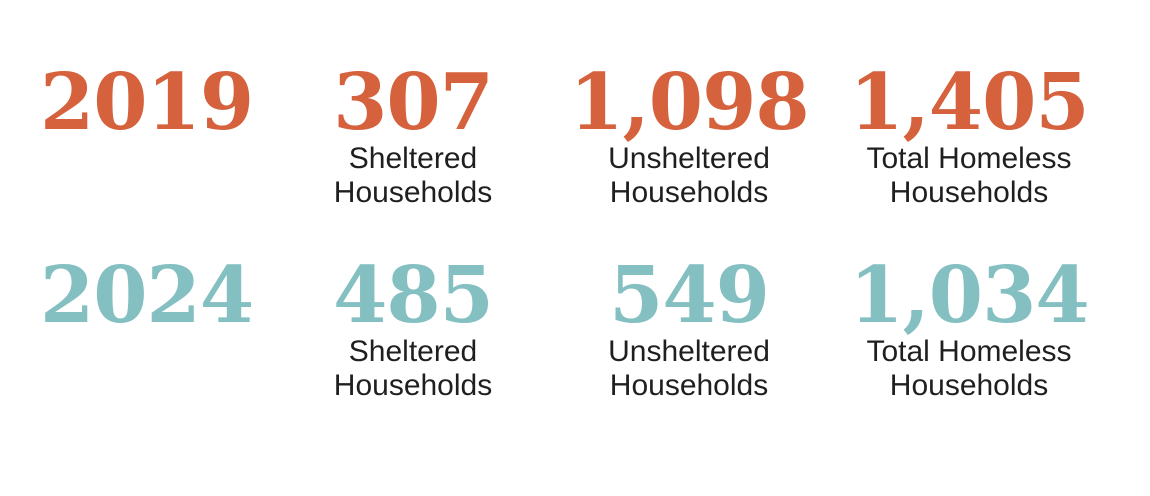 This screenshot has height=496, width=1150. What do you see at coordinates (689, 295) in the screenshot?
I see `stat-value: 549` at bounding box center [689, 295].